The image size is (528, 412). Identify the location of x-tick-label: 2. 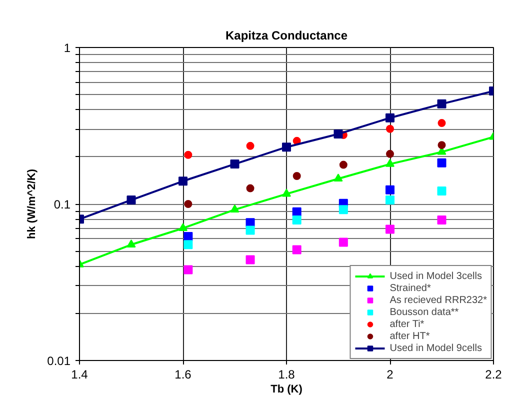
(390, 375).